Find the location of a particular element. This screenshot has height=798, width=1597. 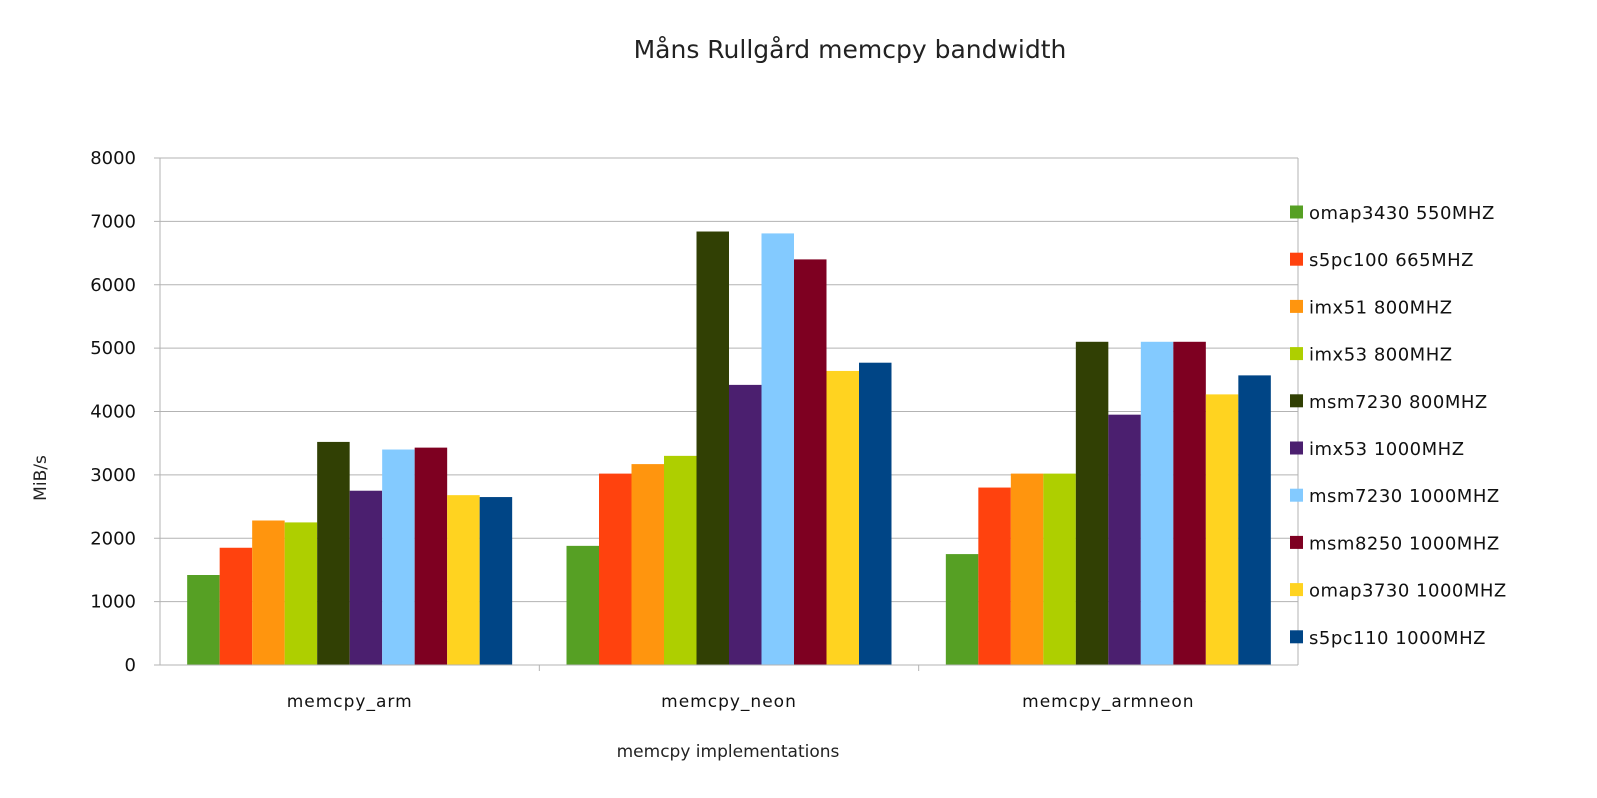

legend-label: imx53 800MHZ is located at coordinates (1381, 355).